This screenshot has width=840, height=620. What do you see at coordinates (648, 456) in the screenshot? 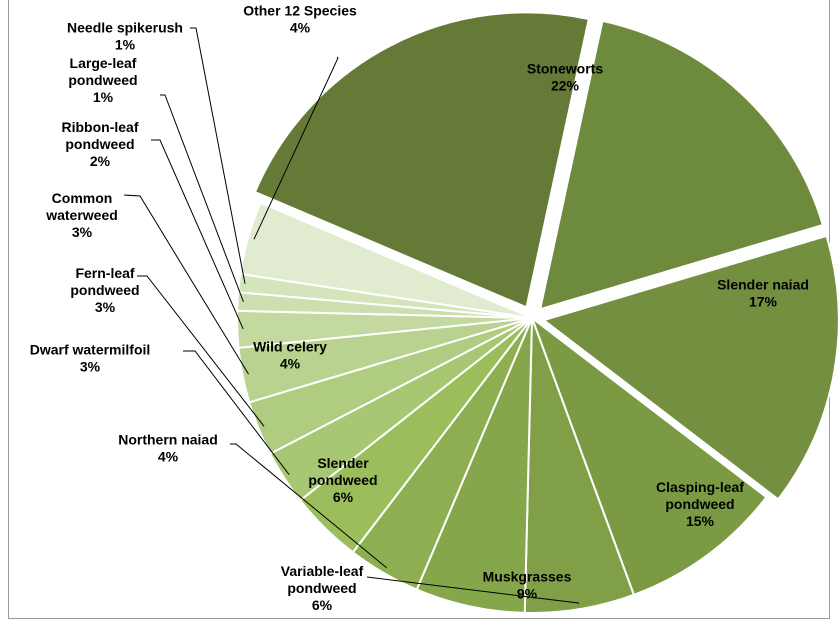
I see `pie-slice-muskgrasses` at bounding box center [648, 456].